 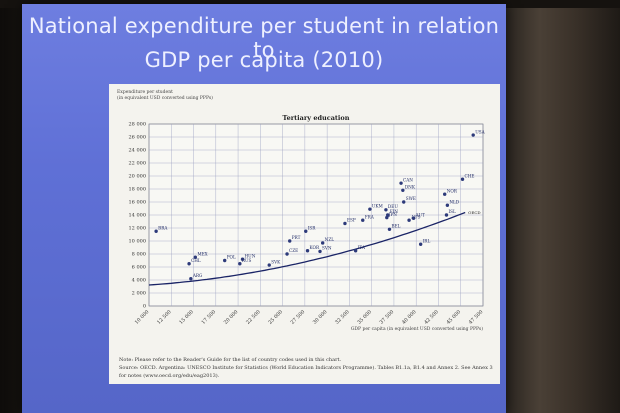 What do you see at coordinates (427, 240) in the screenshot?
I see `point-label: IRL` at bounding box center [427, 240].